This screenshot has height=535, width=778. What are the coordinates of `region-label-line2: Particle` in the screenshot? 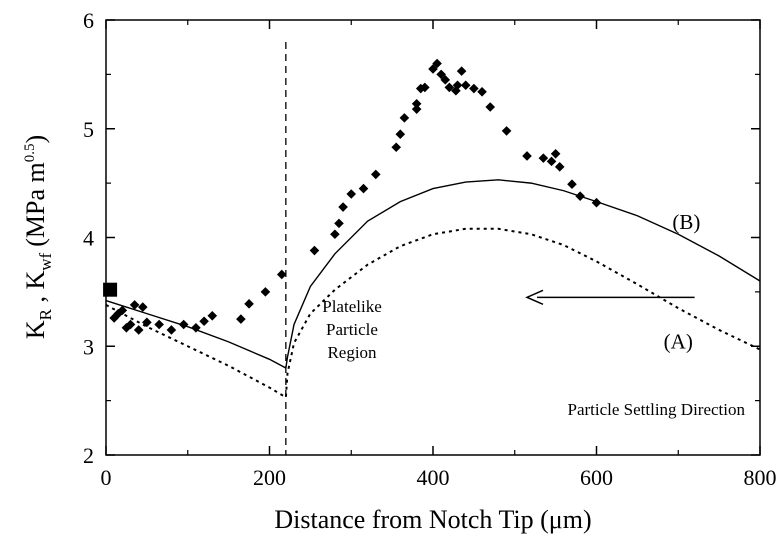 It's located at (352, 329).